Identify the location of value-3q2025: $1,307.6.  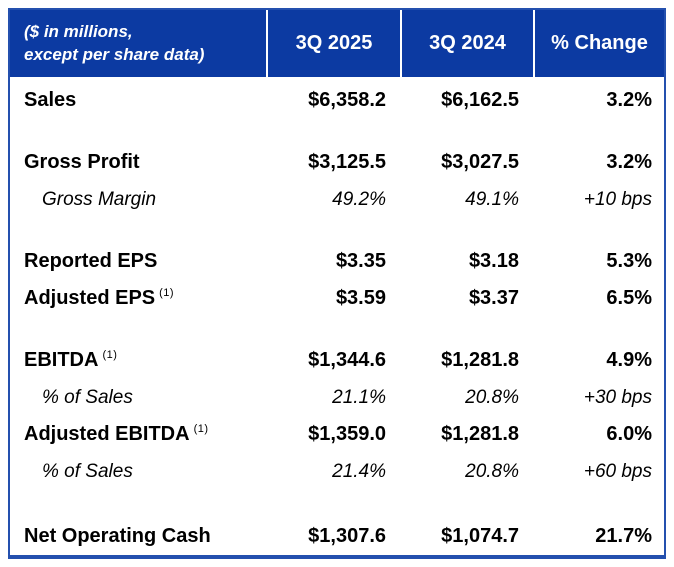
(347, 536).